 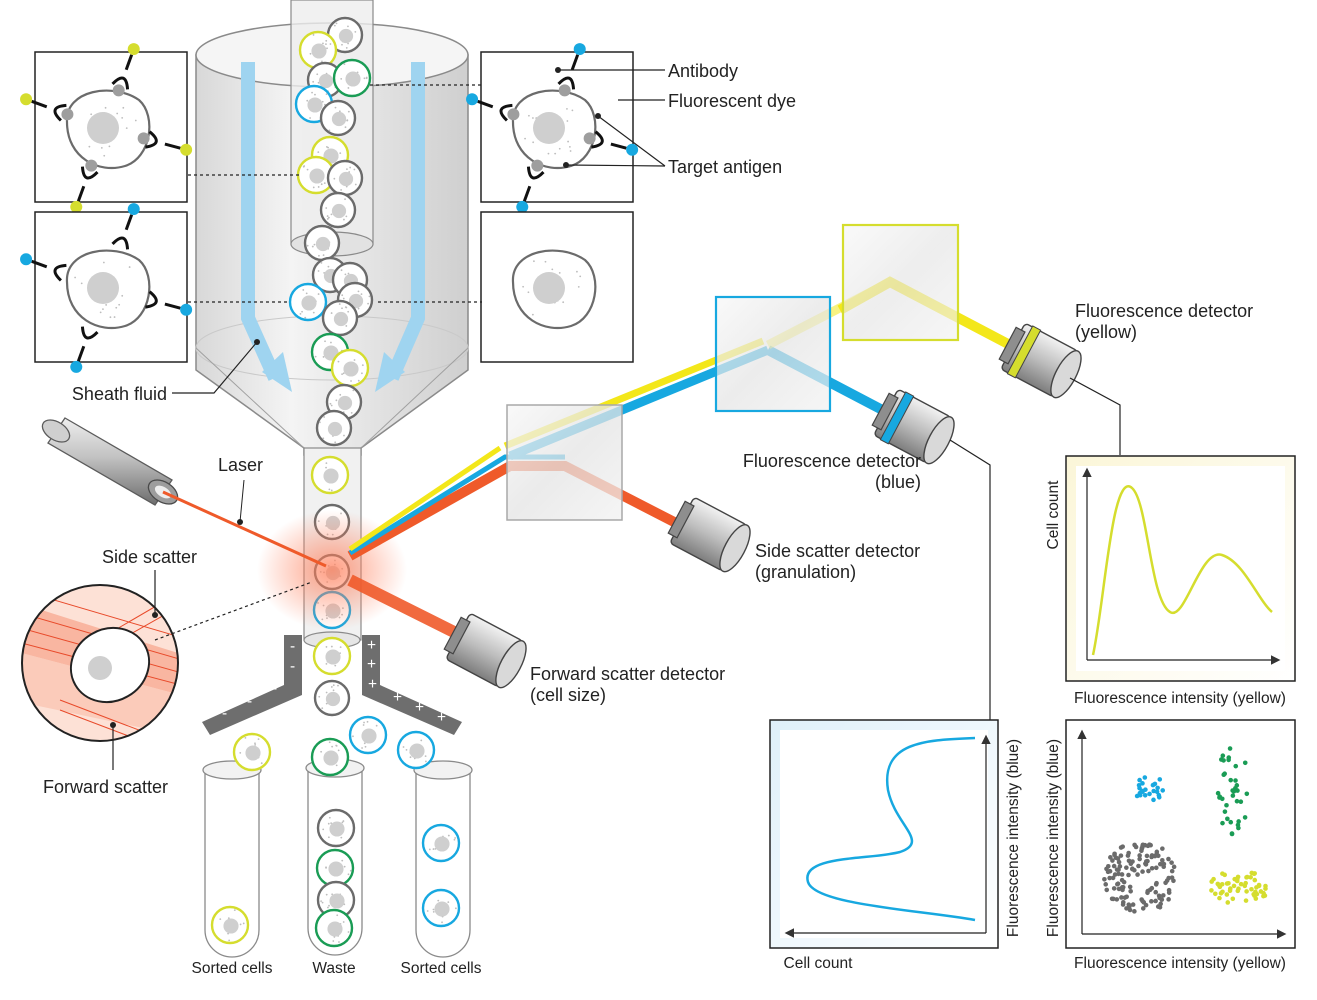 I want to click on scatter-dots, so click(x=1185, y=830).